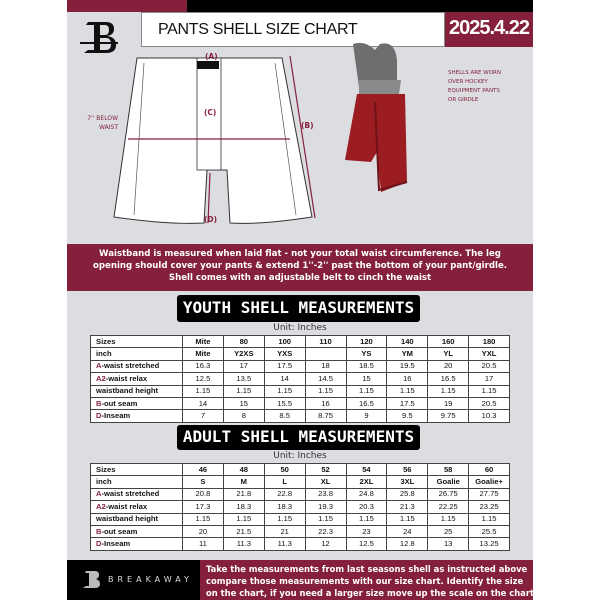  What do you see at coordinates (203, 379) in the screenshot?
I see `table-cell: 12.5` at bounding box center [203, 379].